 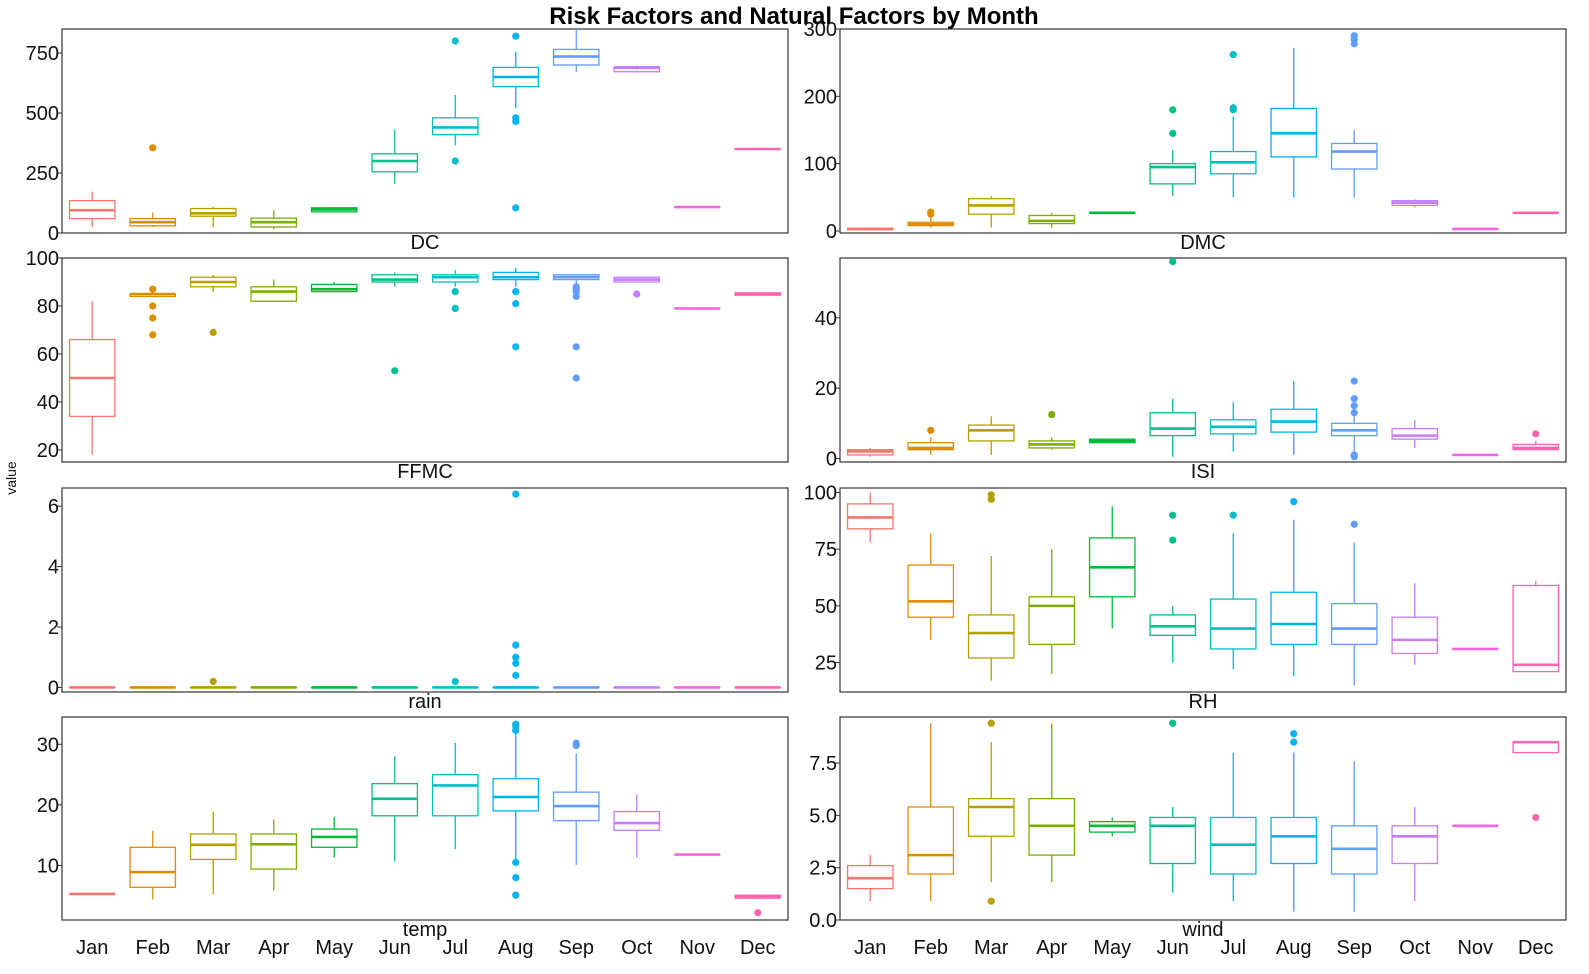 I want to click on y-tick-label: 0.0, so click(x=823, y=921).